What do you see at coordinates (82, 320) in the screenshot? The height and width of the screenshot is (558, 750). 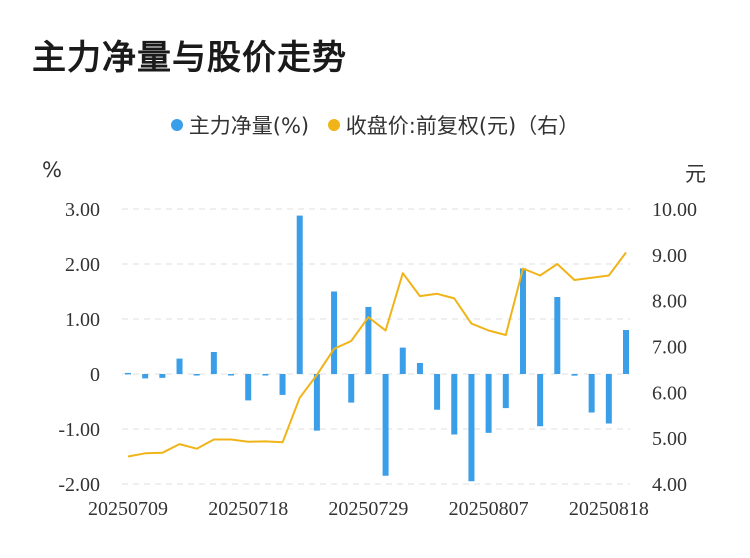 I see `left-tick-label: 1.00` at bounding box center [82, 320].